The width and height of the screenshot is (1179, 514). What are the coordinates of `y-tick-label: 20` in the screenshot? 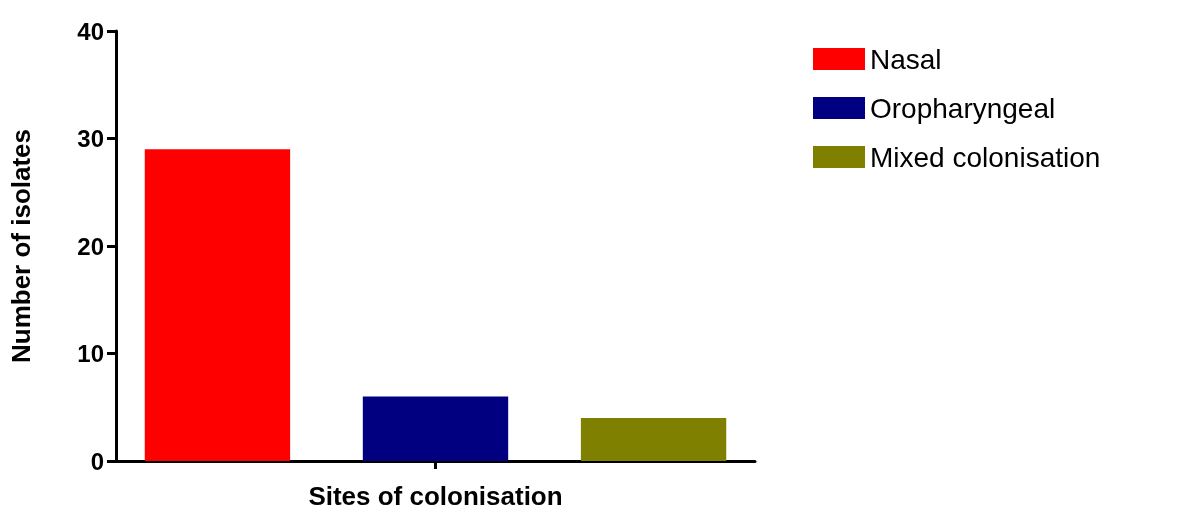 It's located at (90, 246).